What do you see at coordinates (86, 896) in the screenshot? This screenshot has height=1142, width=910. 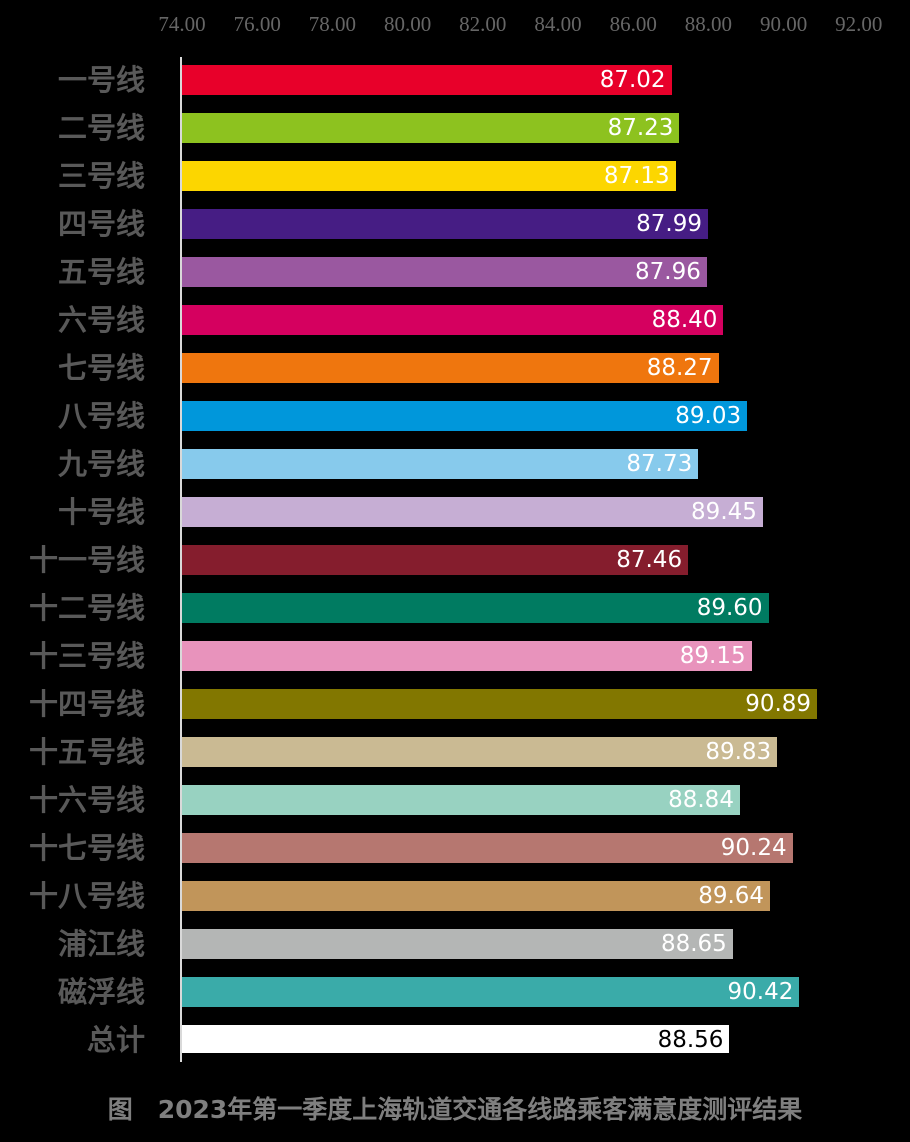 I see `category-label: 十八号线` at bounding box center [86, 896].